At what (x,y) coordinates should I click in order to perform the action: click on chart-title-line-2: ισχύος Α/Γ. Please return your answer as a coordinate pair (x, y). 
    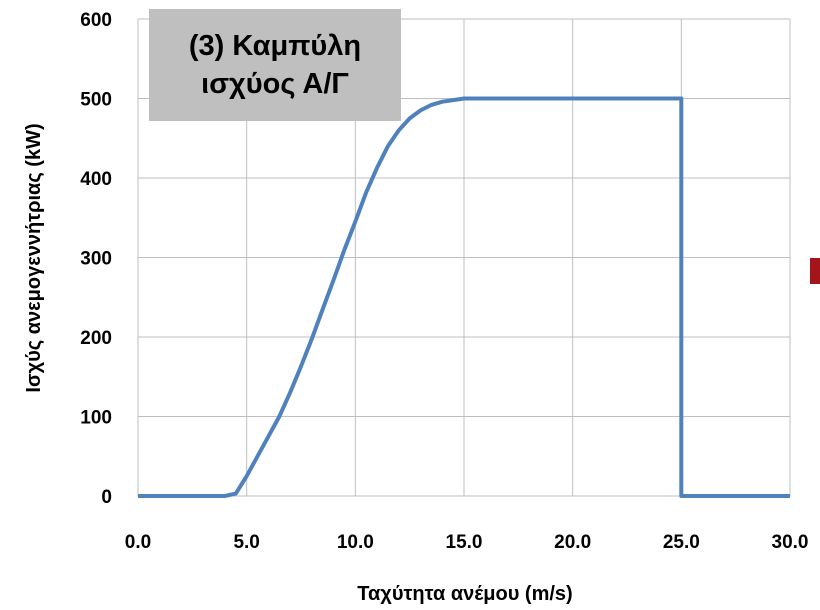
    Looking at the image, I should click on (275, 84).